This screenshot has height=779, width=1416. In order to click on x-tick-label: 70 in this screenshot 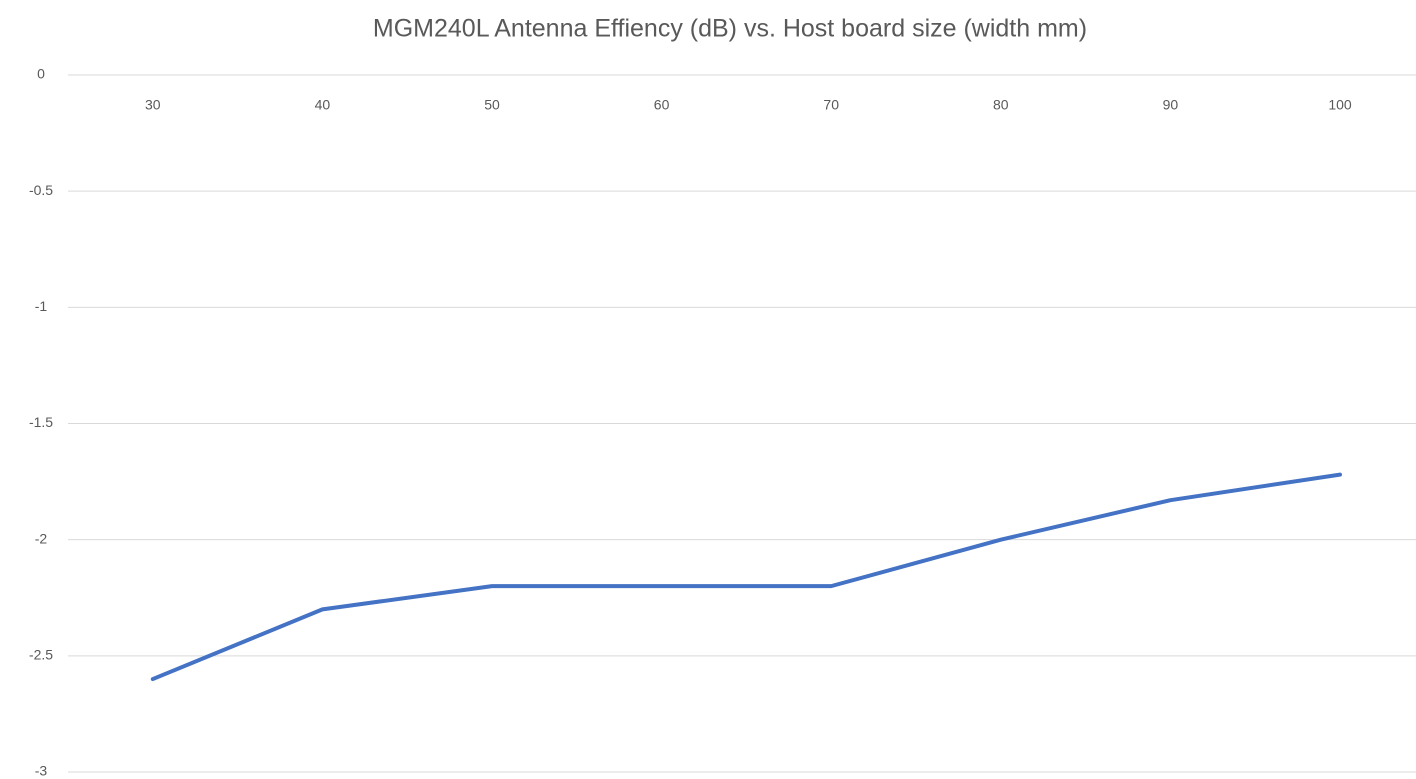, I will do `click(831, 105)`.